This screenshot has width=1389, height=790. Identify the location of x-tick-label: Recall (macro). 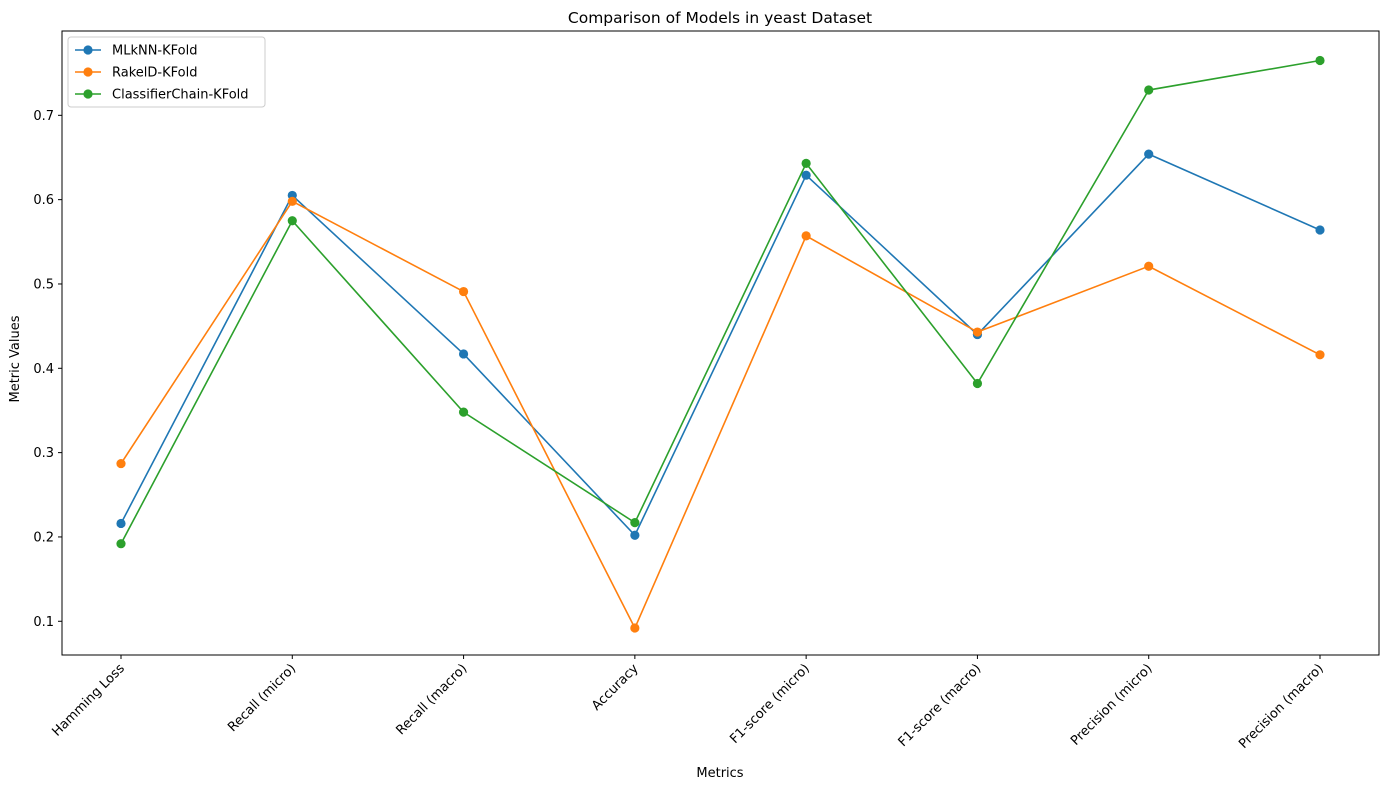
(431, 699).